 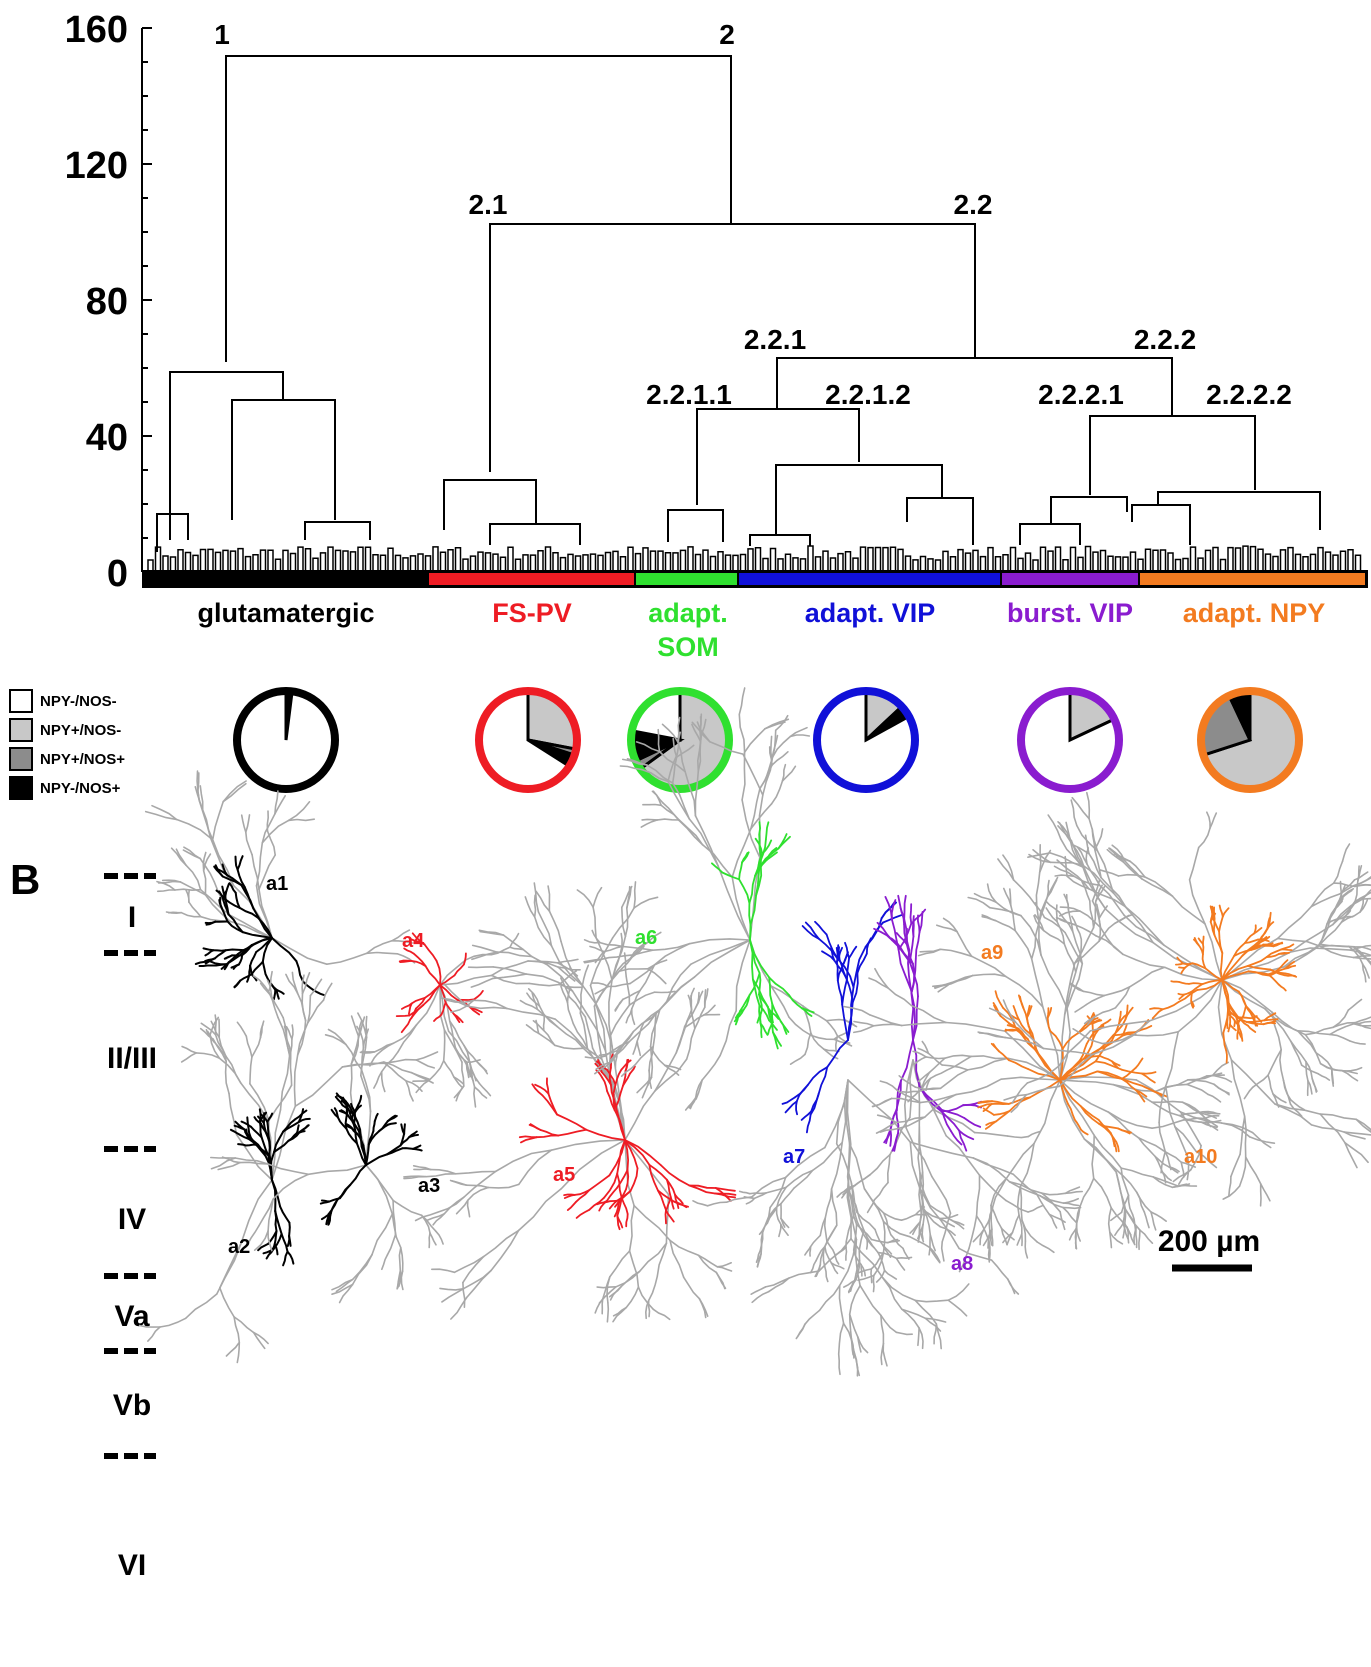 I want to click on node-label-2: 2, so click(x=727, y=34).